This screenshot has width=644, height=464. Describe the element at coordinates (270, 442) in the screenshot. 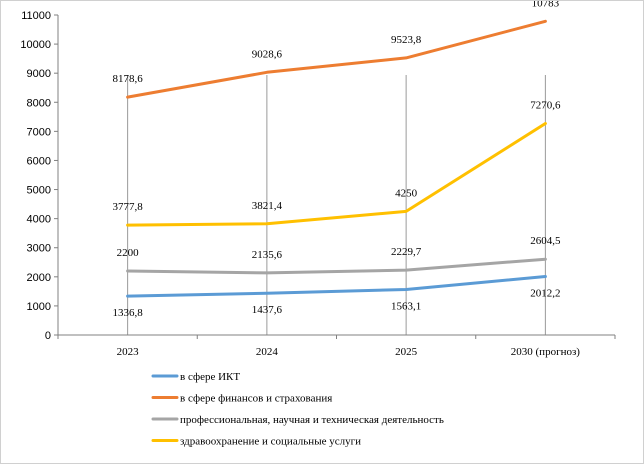

I see `legend-label-3: здравоохранение и социальные услуги` at that location.